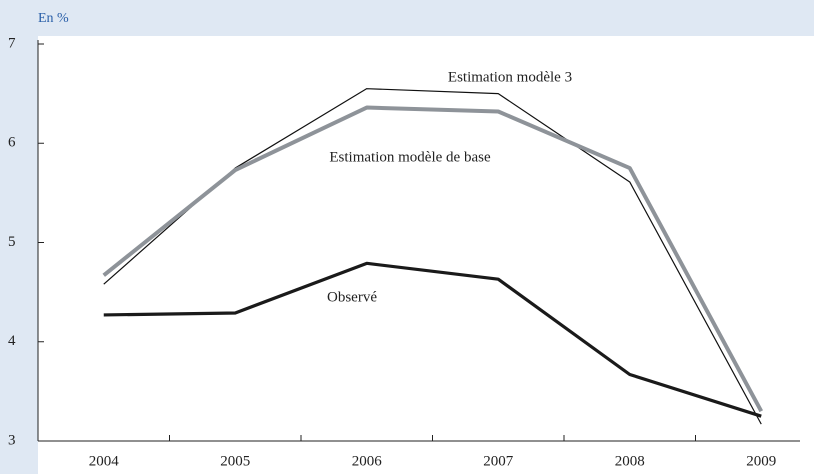  What do you see at coordinates (510, 77) in the screenshot?
I see `series-label: Estimation modèle 3` at bounding box center [510, 77].